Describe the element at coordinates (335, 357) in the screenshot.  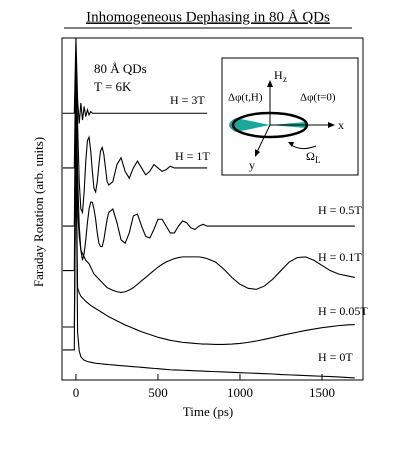
I see `series-label: H = 0T` at that location.